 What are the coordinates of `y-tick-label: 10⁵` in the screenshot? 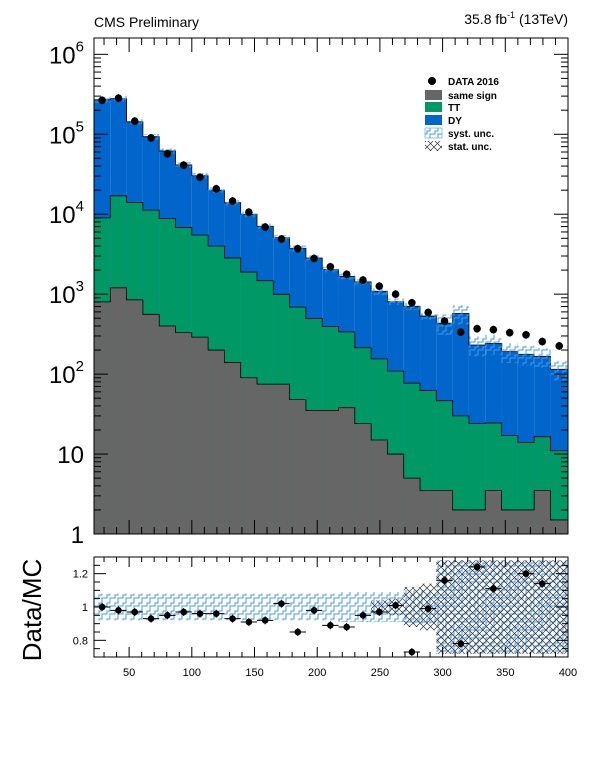 It's located at (66, 133).